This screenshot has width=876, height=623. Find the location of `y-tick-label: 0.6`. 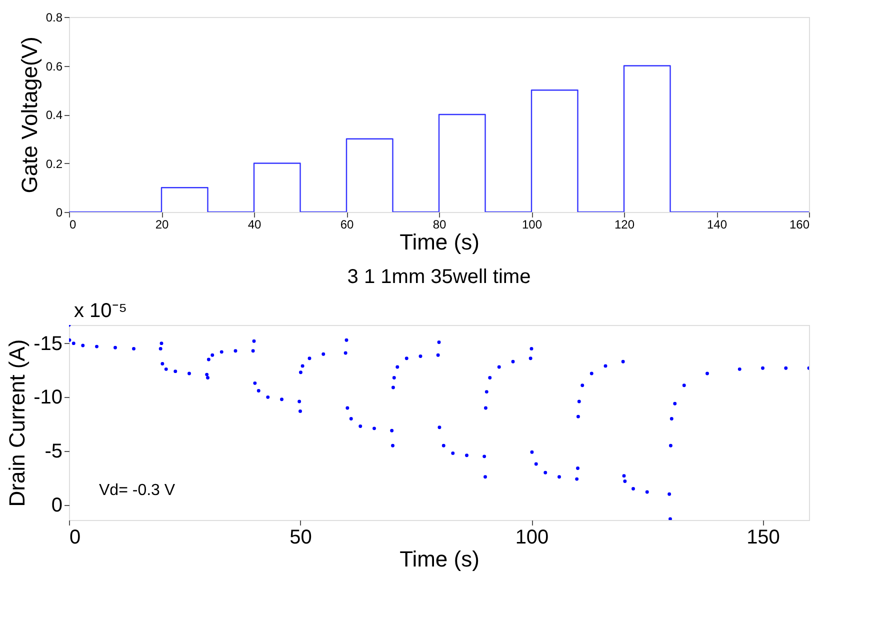

y-tick-label: 0.6 is located at coordinates (54, 66).